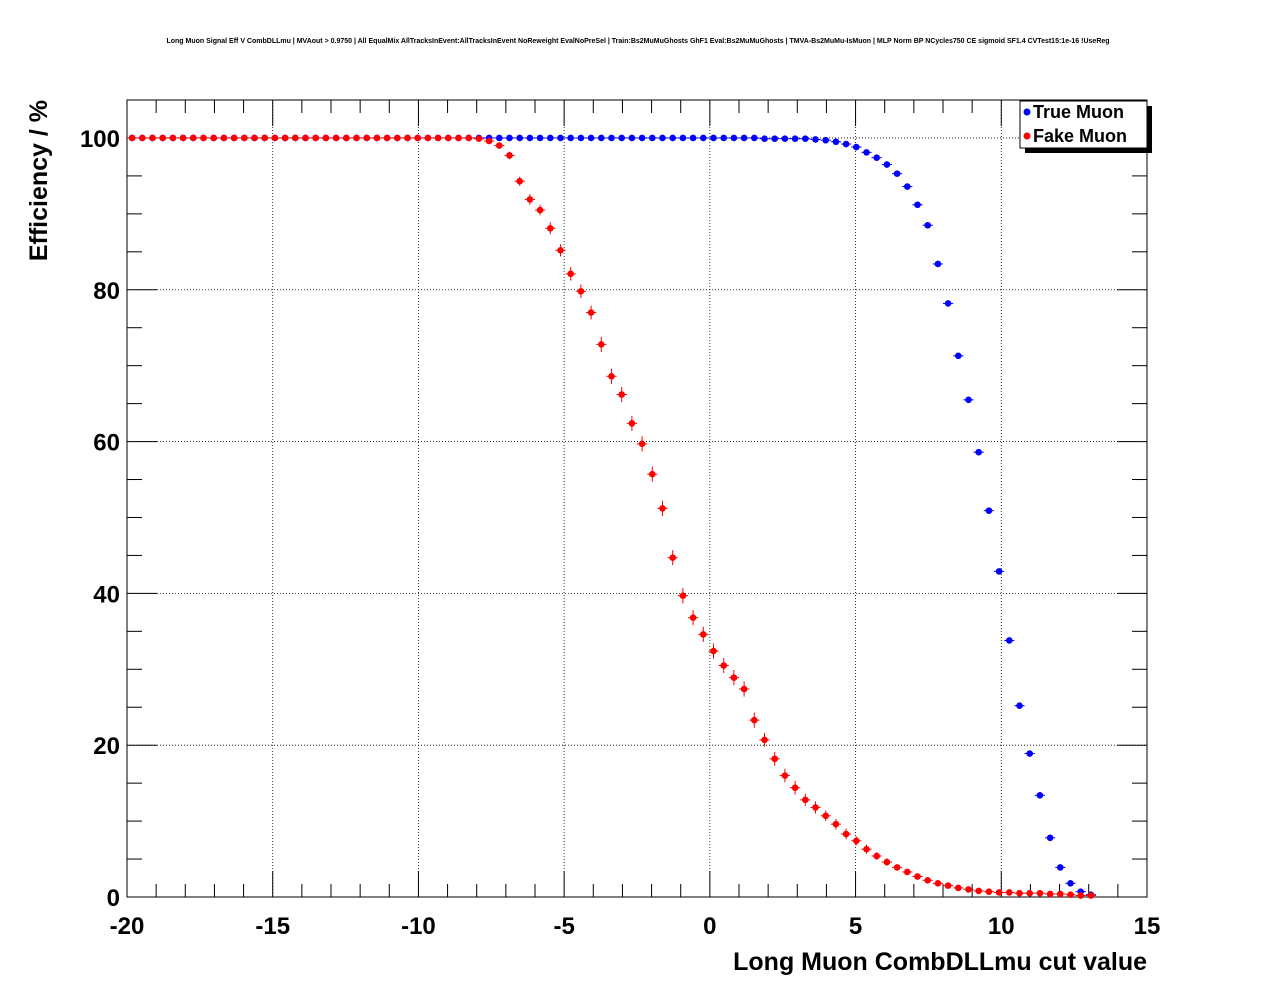  I want to click on x-tick-label: -5, so click(563, 926).